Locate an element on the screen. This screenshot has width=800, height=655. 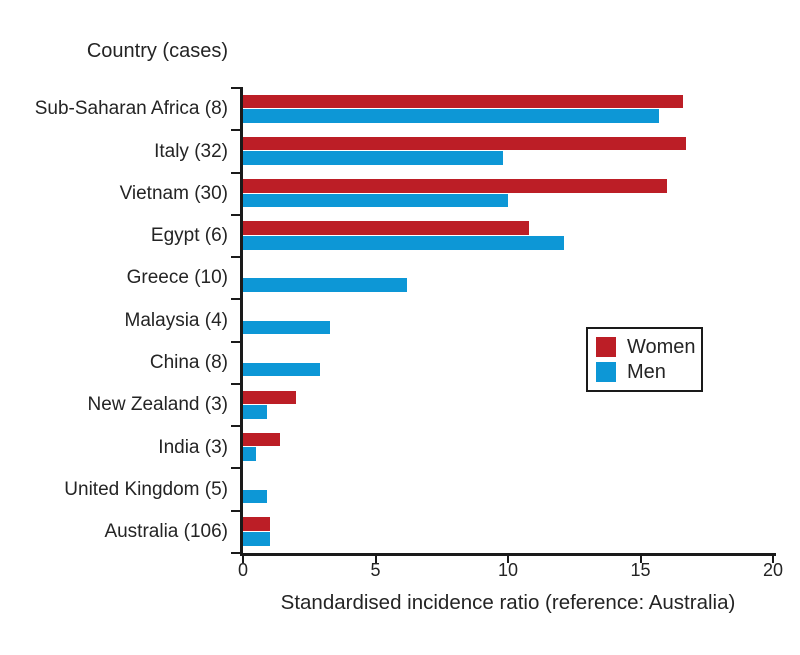
y-axis-title: Country (cases) is located at coordinates (157, 51).